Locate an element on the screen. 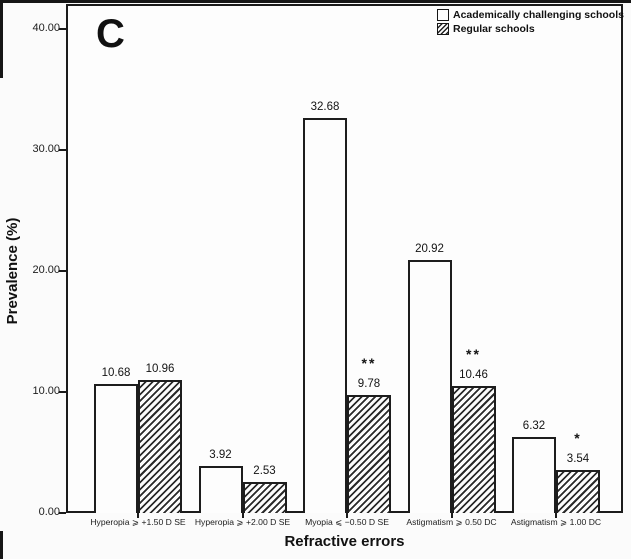 This screenshot has height=559, width=631. bar-value-label: 32.68 is located at coordinates (325, 106).